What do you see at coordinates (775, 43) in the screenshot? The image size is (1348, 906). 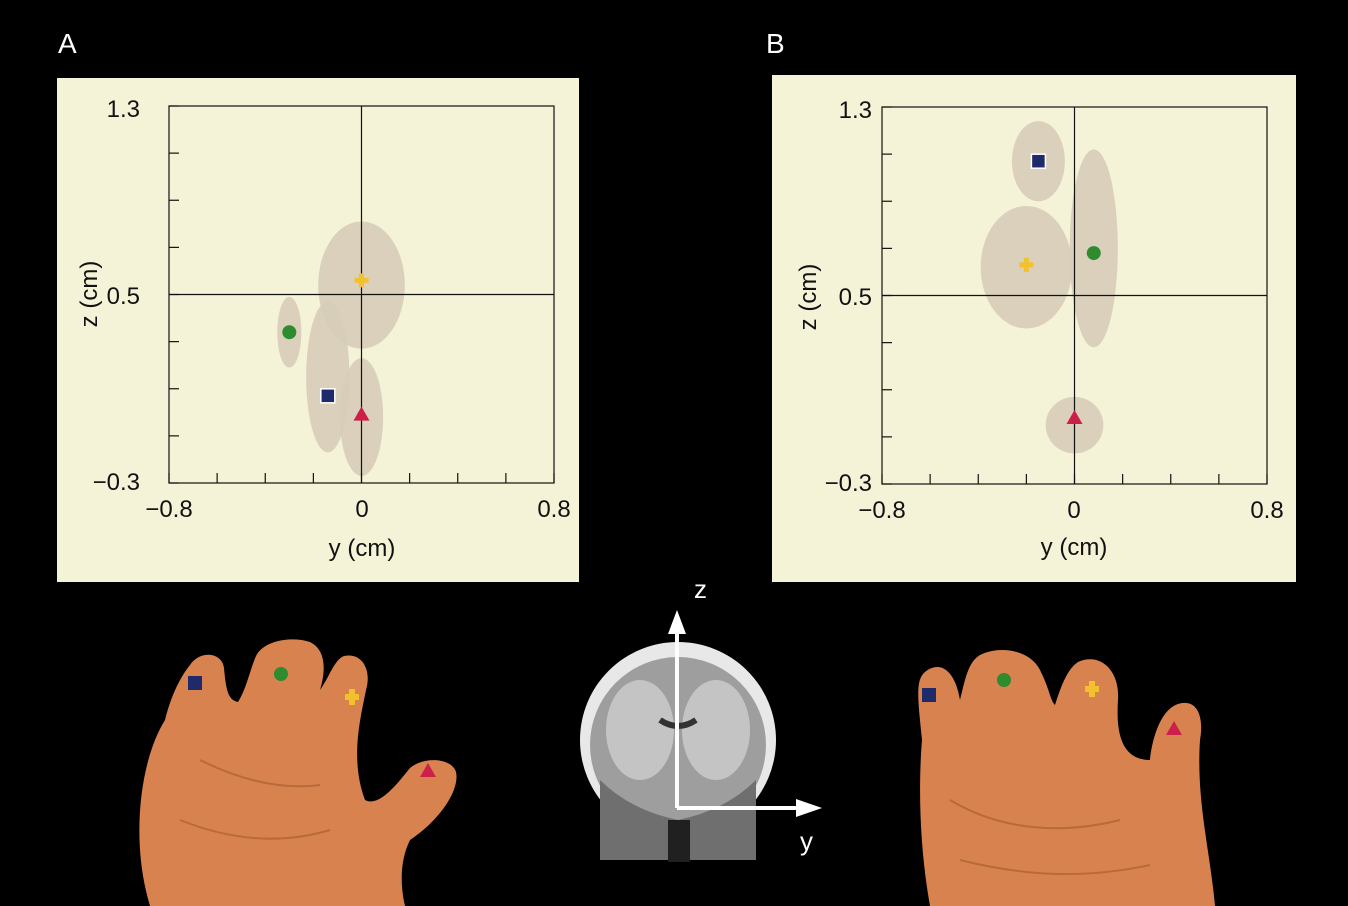 I see `panel-label-b: B` at bounding box center [775, 43].